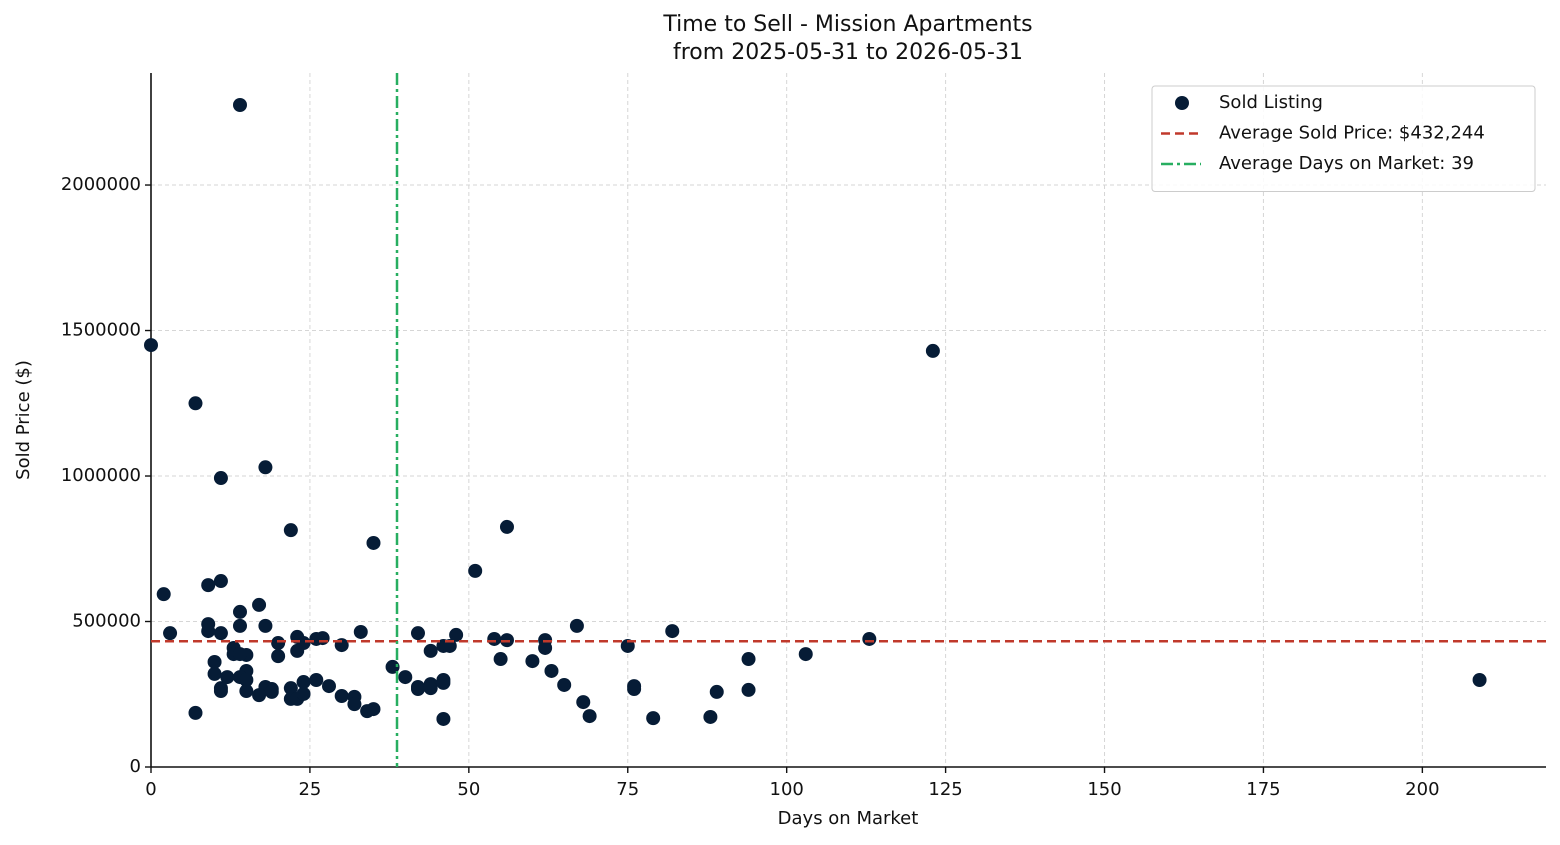 This screenshot has height=845, width=1560. Describe the element at coordinates (847, 24) in the screenshot. I see `chart-title: Time to Sell - Mission Apartments` at that location.